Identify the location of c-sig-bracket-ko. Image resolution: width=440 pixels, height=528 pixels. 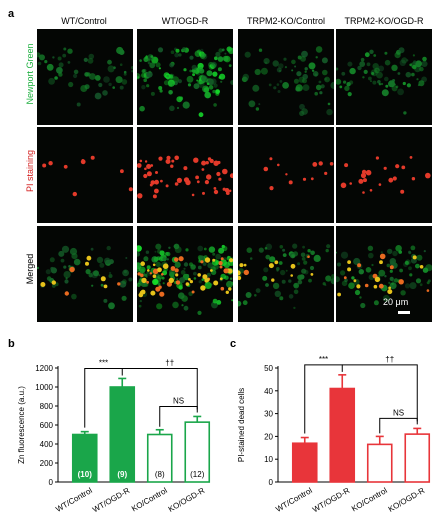
(380, 394).